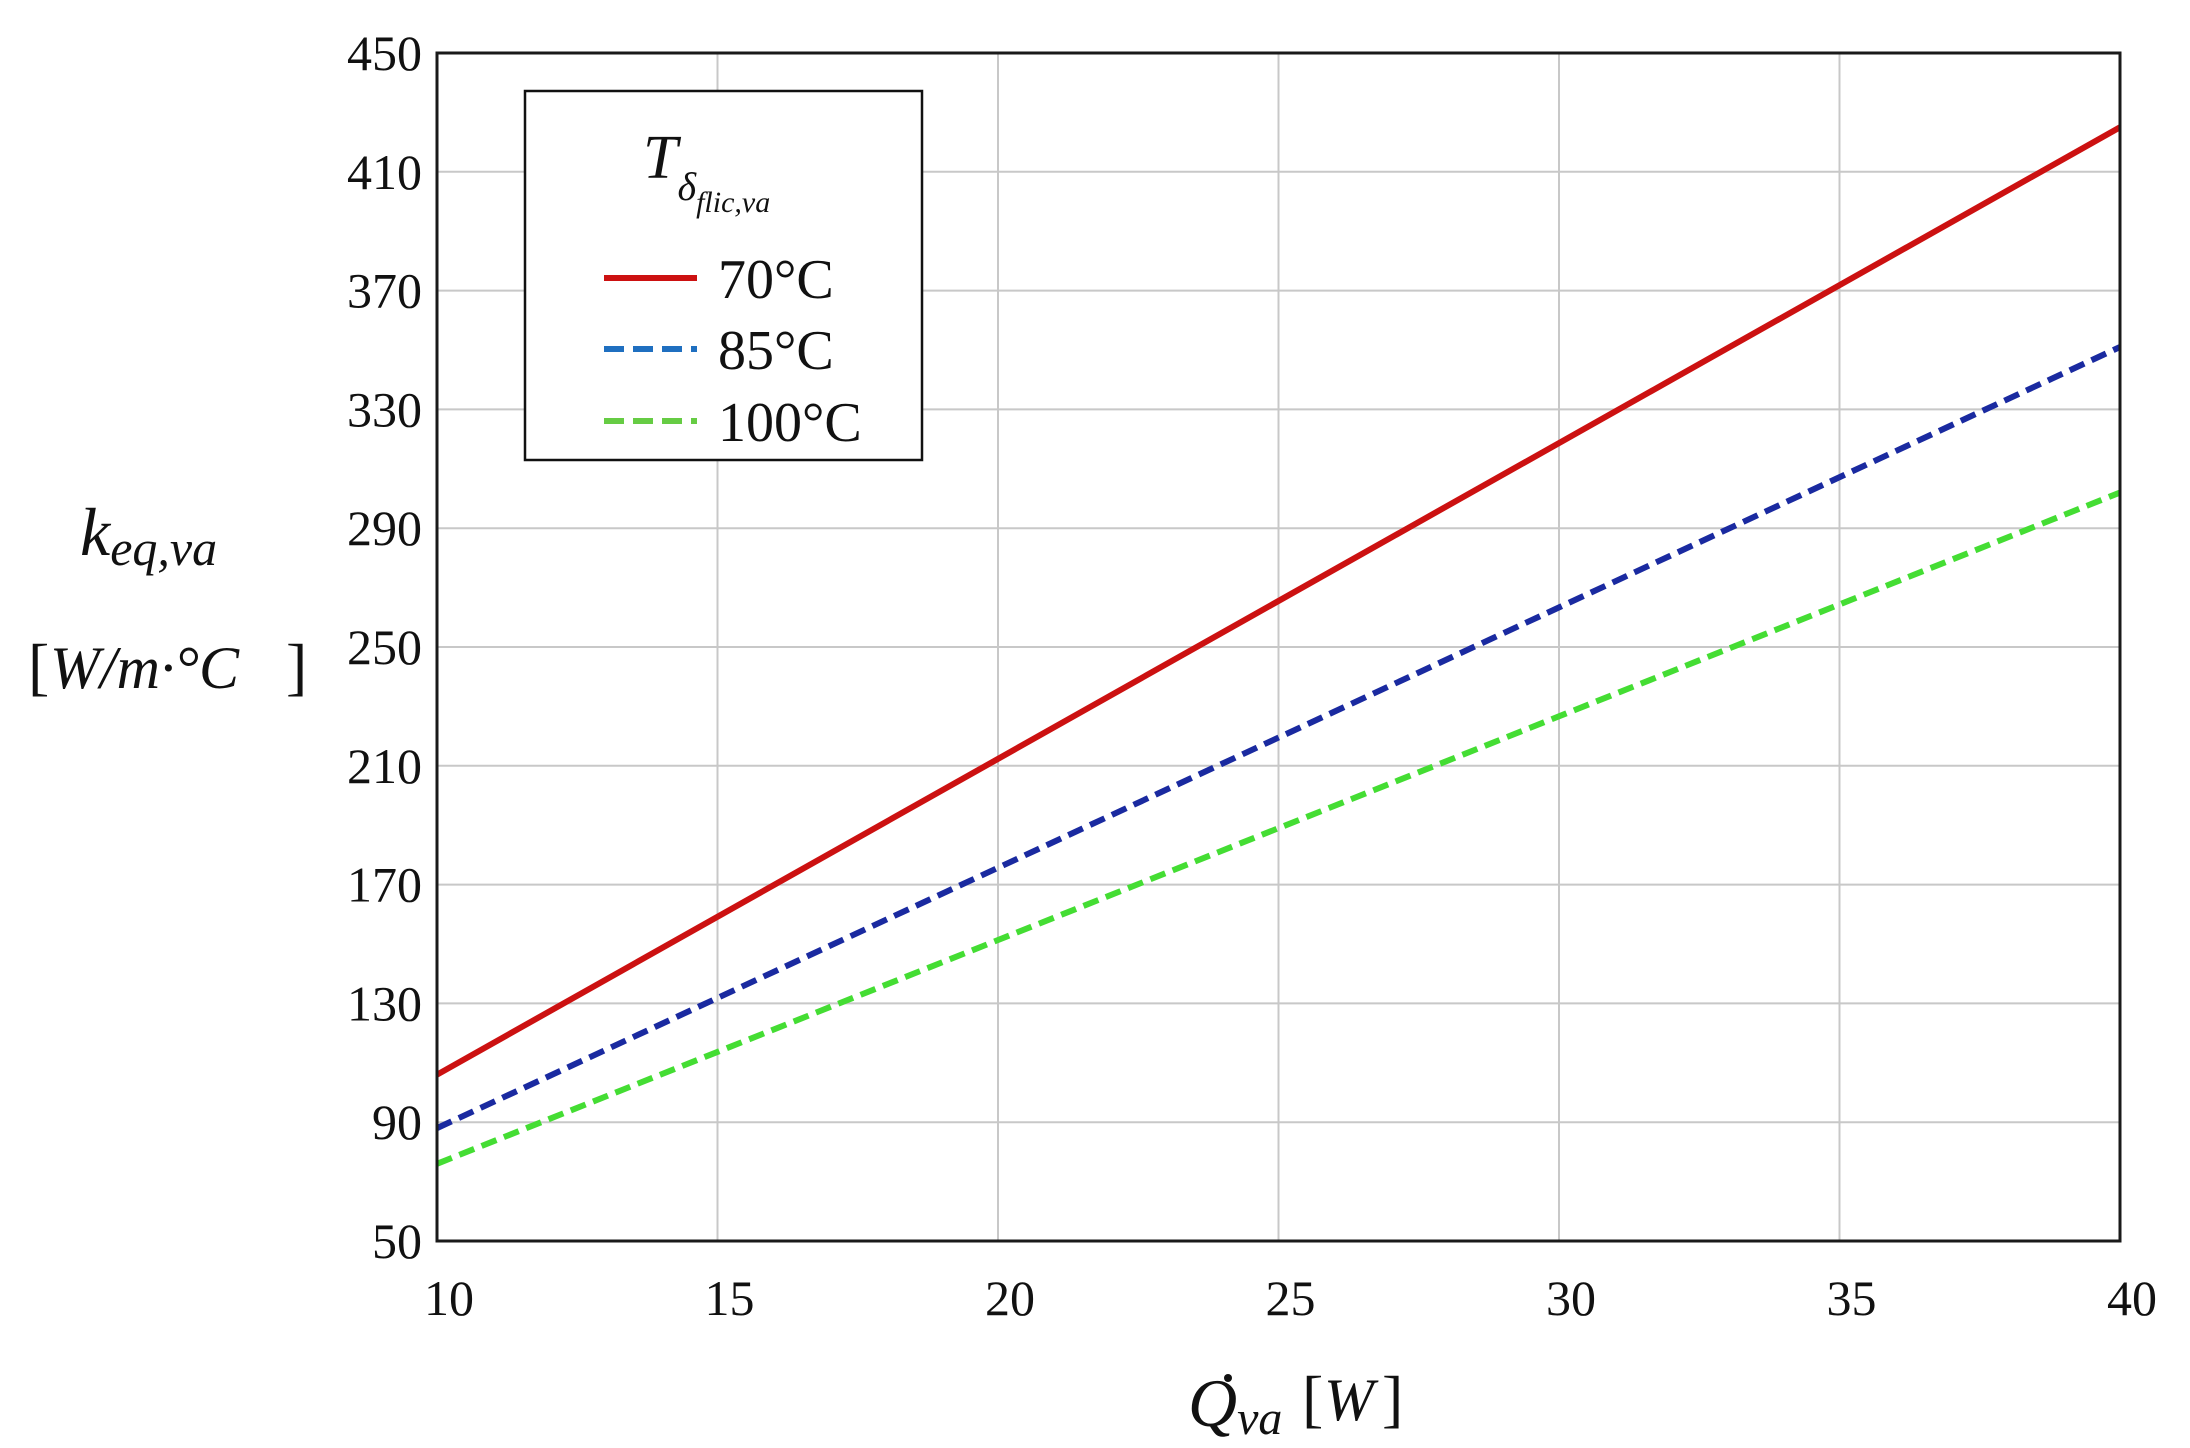  What do you see at coordinates (449, 1298) in the screenshot?
I see `x-tick-label: 10` at bounding box center [449, 1298].